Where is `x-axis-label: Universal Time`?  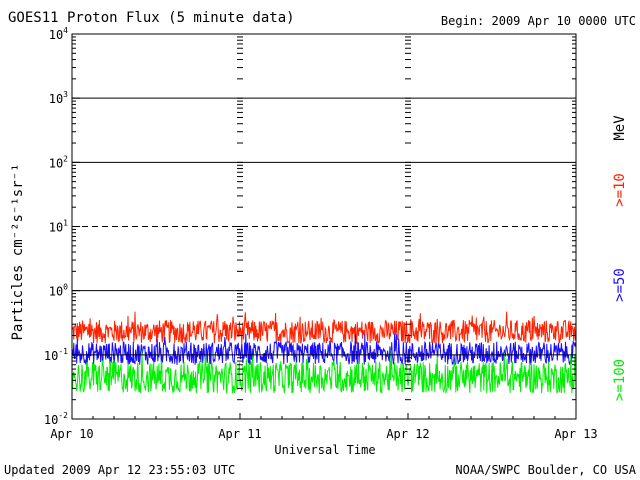
x-axis-label: Universal Time is located at coordinates (324, 450).